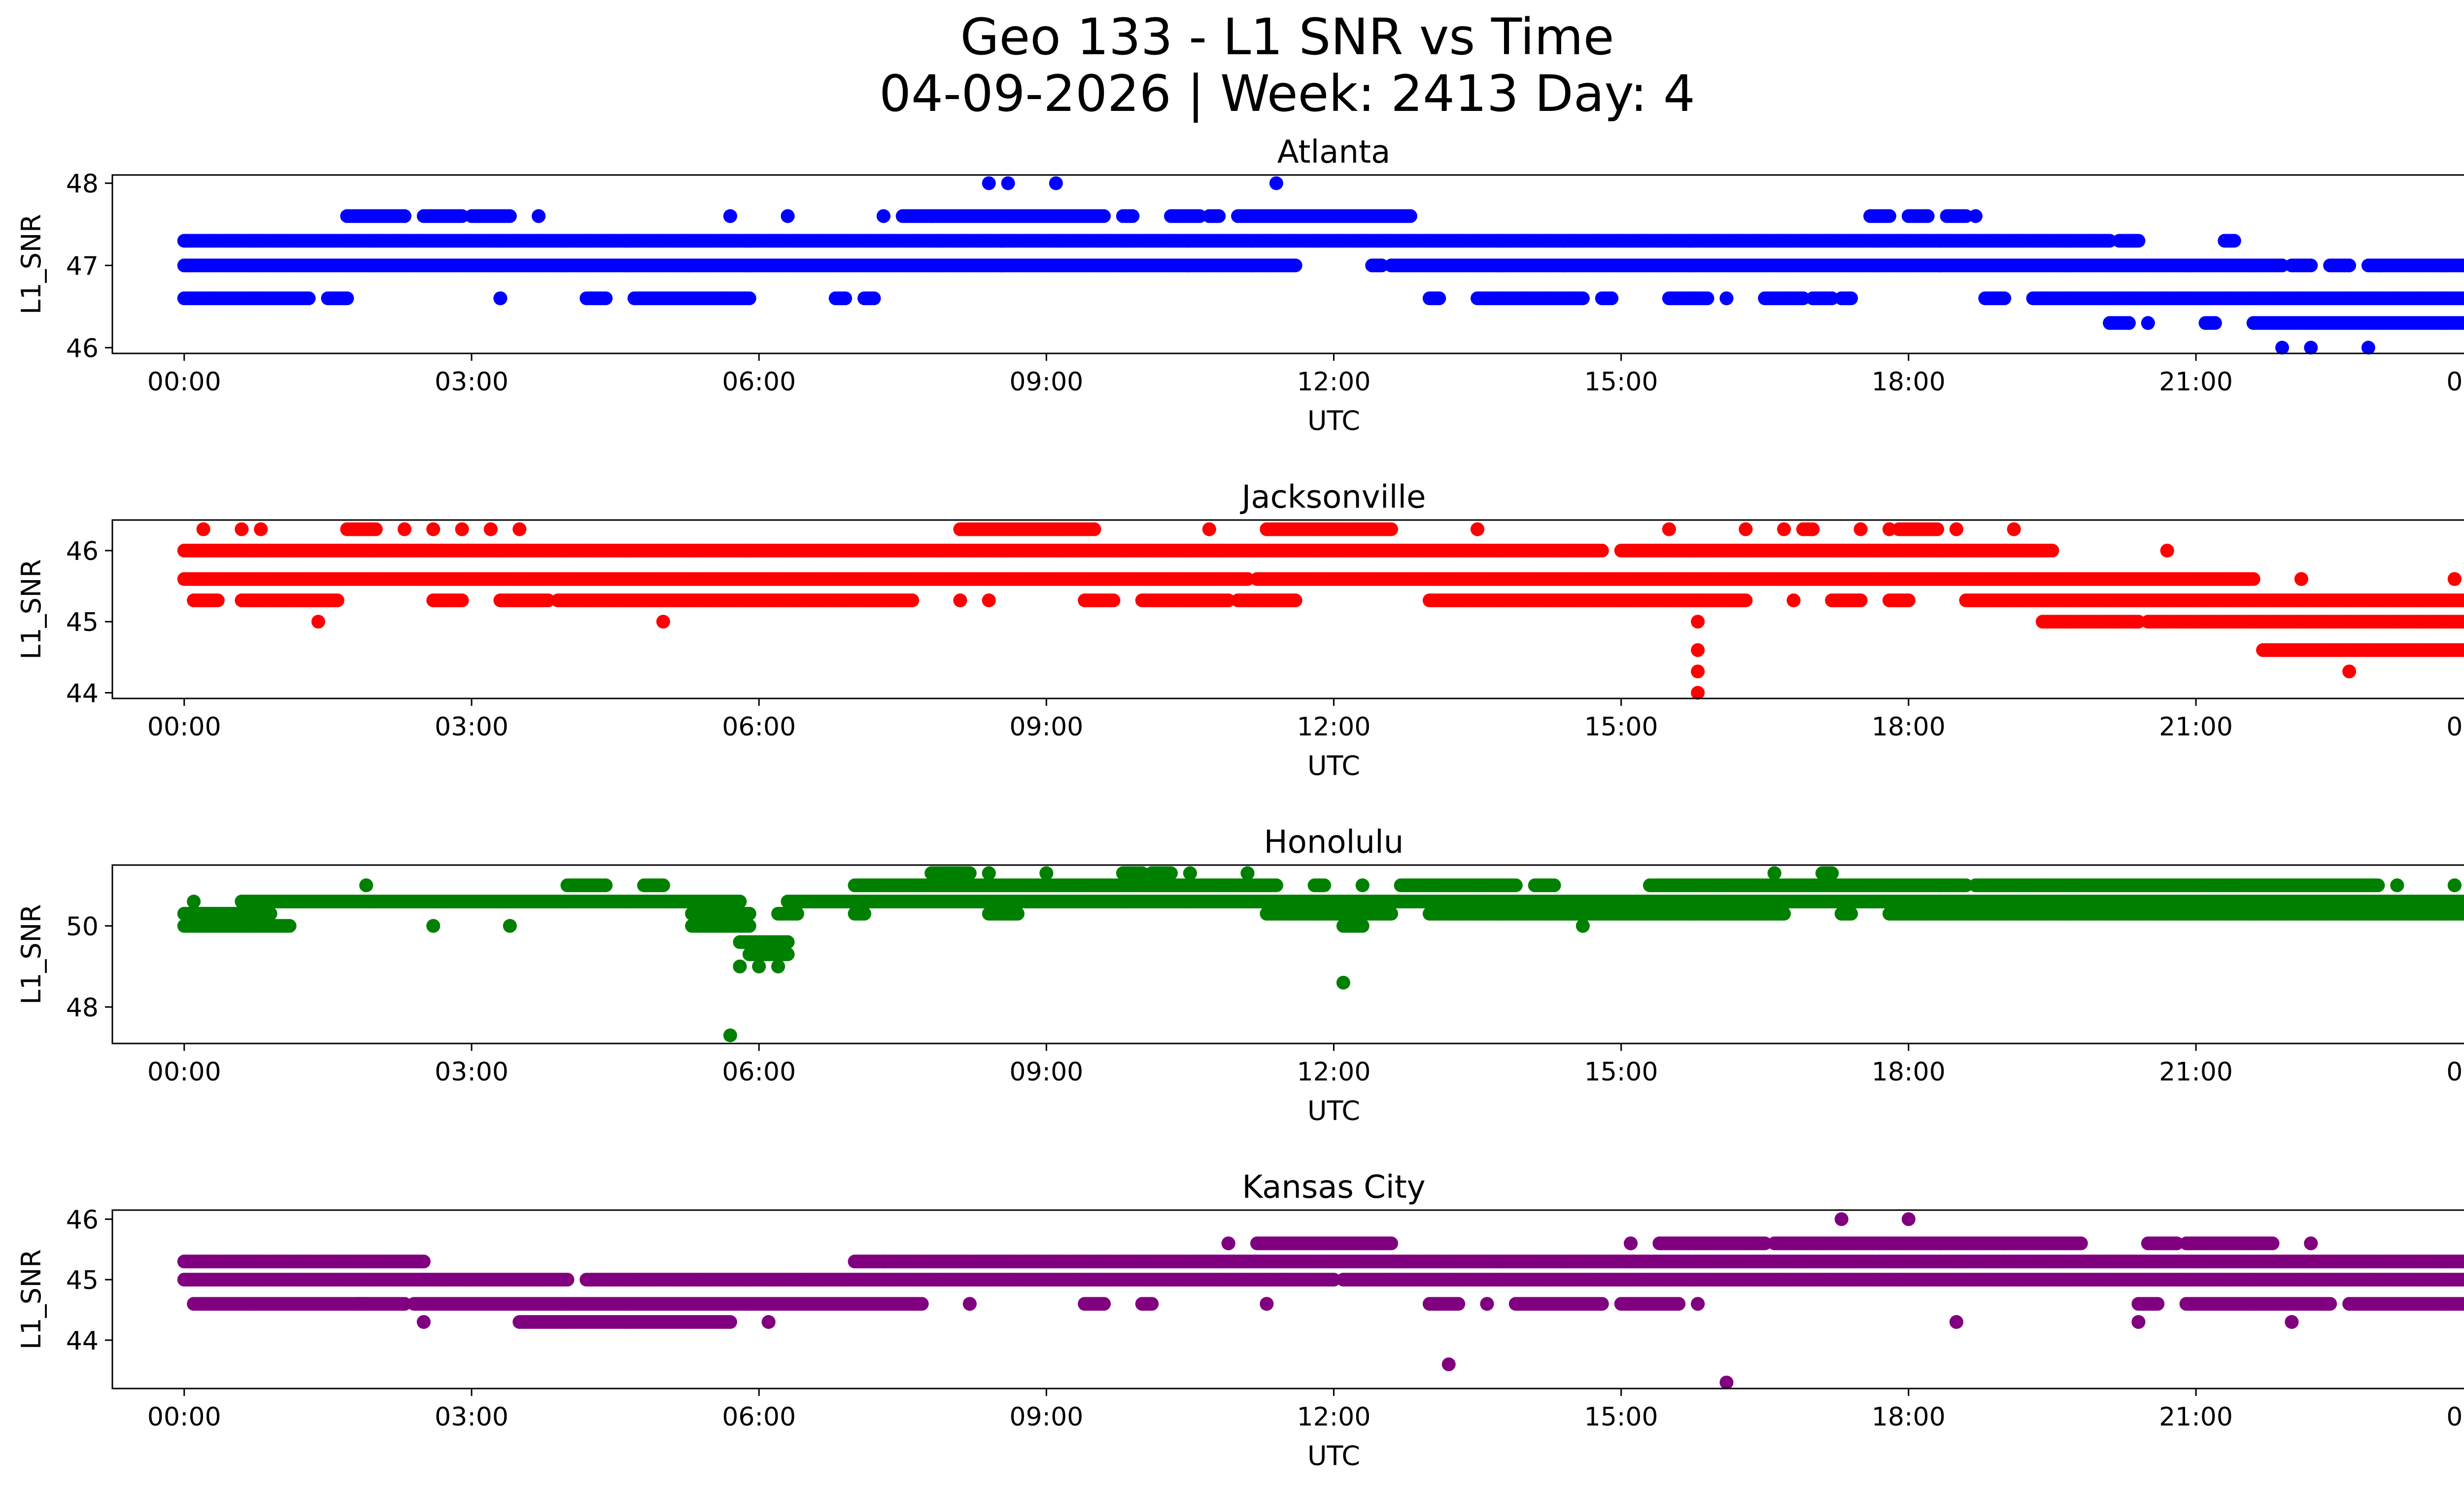 The width and height of the screenshot is (2464, 1495). I want to click on x-tick-label: 21:00, so click(2196, 382).